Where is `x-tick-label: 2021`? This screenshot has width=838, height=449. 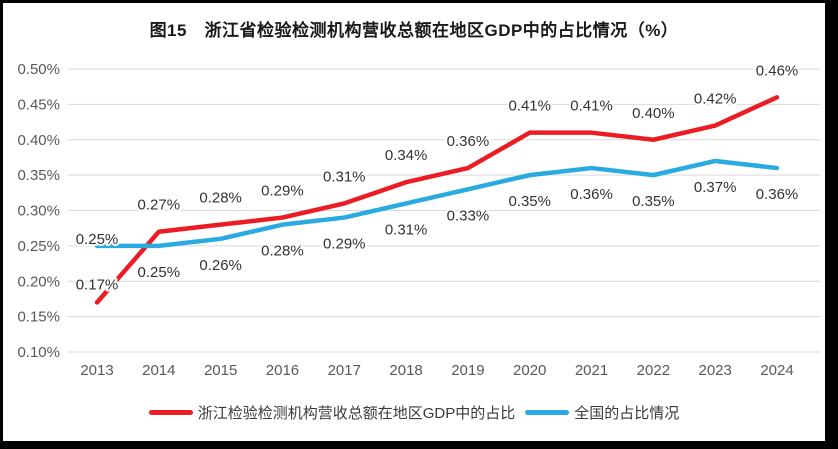 x-tick-label: 2021 is located at coordinates (591, 370).